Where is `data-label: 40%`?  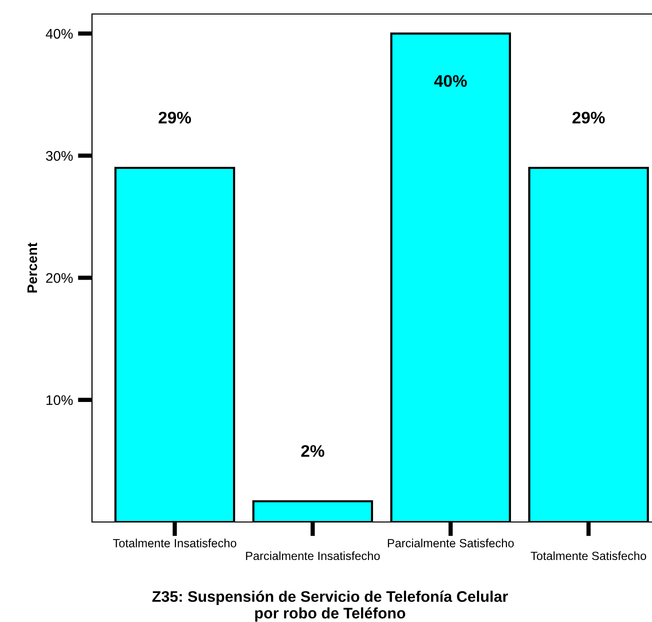 data-label: 40% is located at coordinates (450, 81).